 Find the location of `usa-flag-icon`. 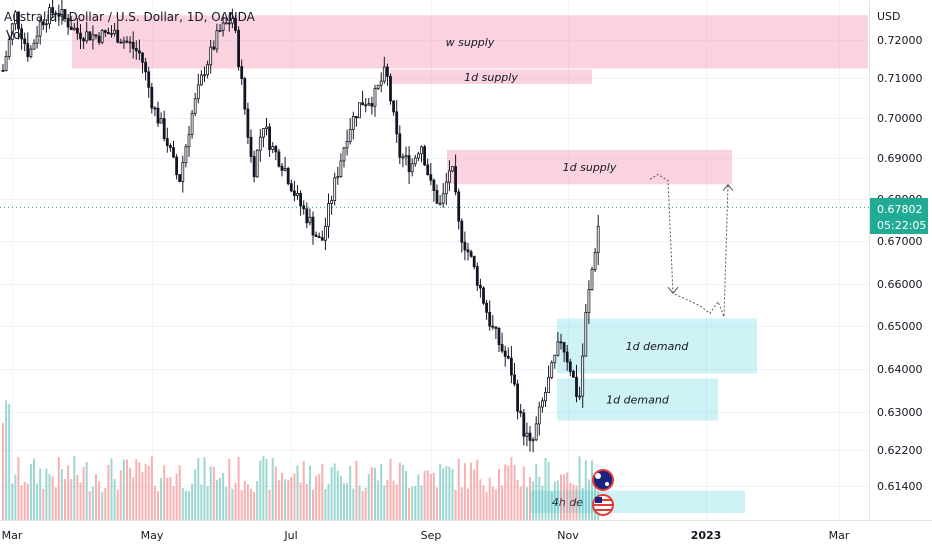

usa-flag-icon is located at coordinates (603, 505).